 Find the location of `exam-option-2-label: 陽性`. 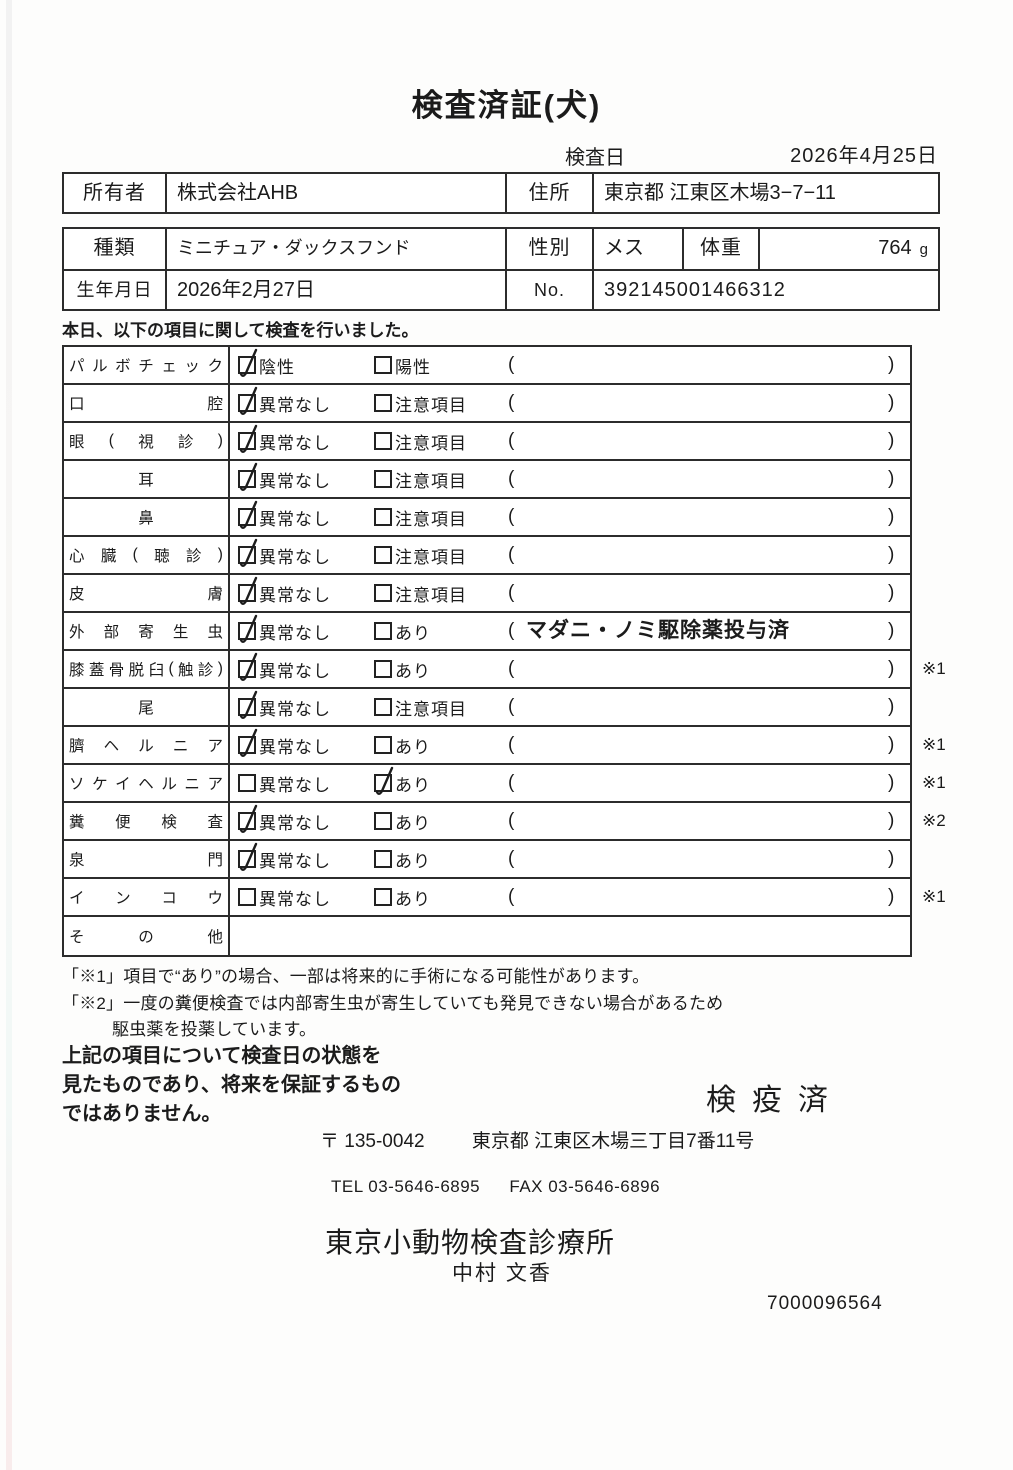

exam-option-2-label: 陽性 is located at coordinates (413, 367).